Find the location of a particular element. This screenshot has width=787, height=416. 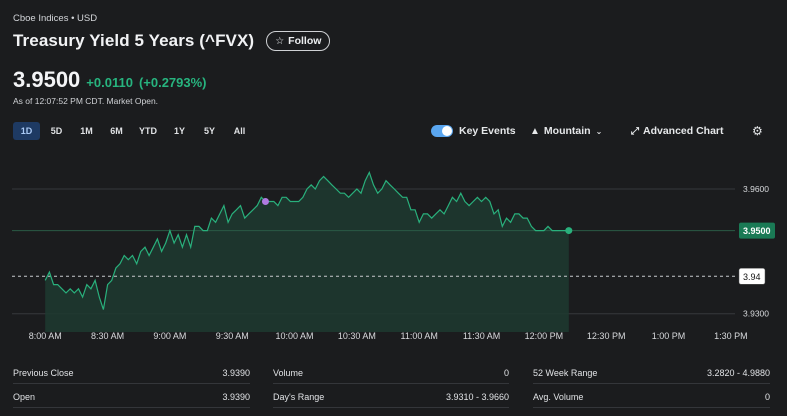

stat-label: 52 Week Range is located at coordinates (565, 373).